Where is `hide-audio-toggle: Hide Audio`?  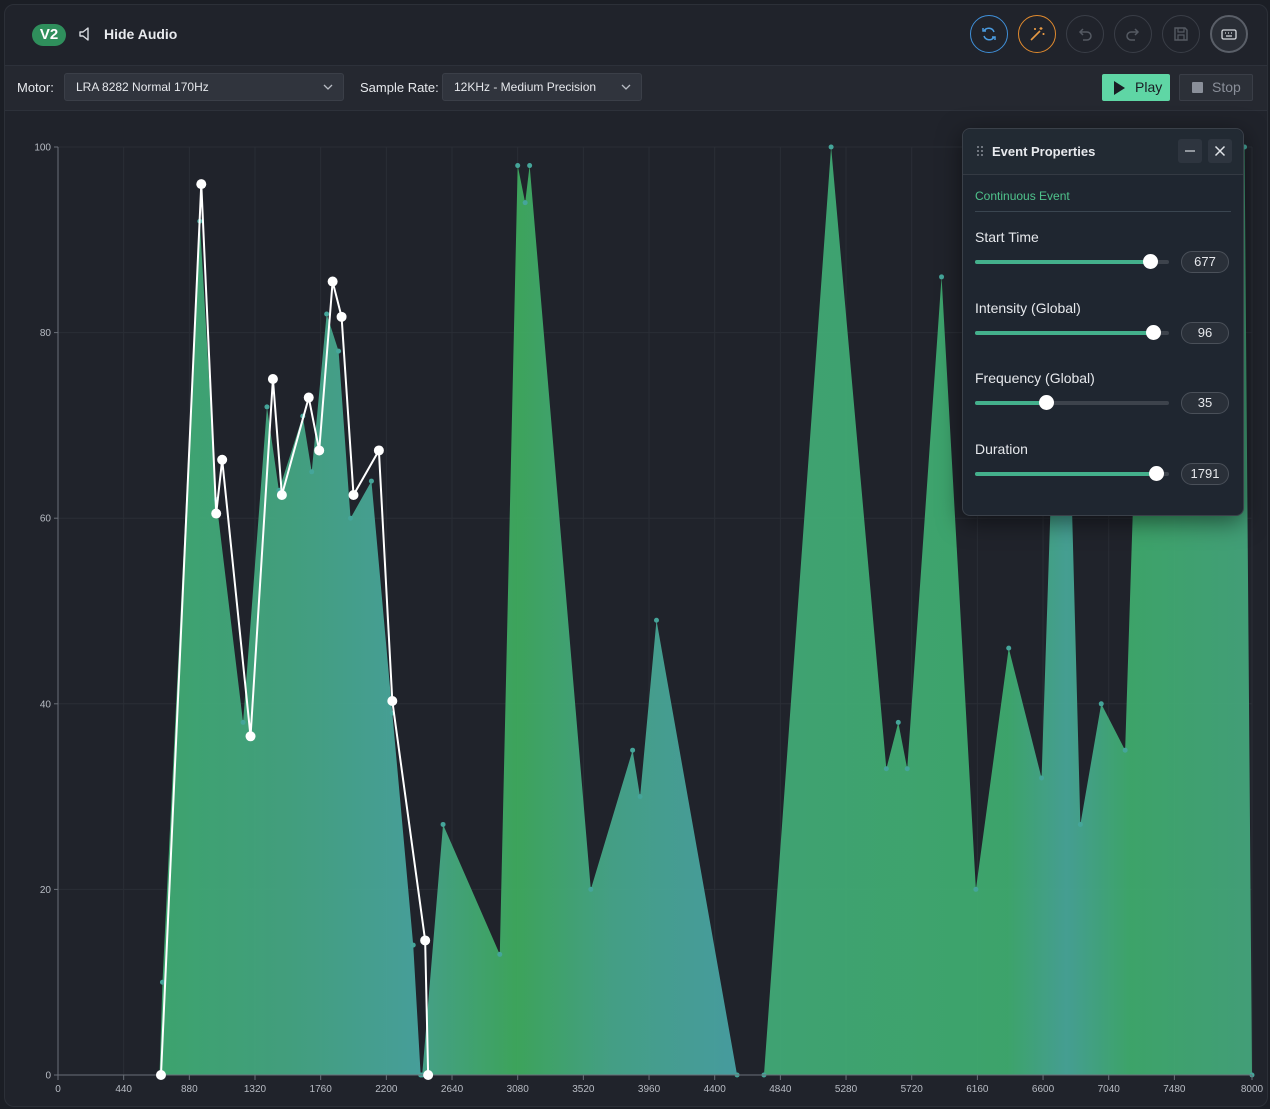 hide-audio-toggle: Hide Audio is located at coordinates (141, 34).